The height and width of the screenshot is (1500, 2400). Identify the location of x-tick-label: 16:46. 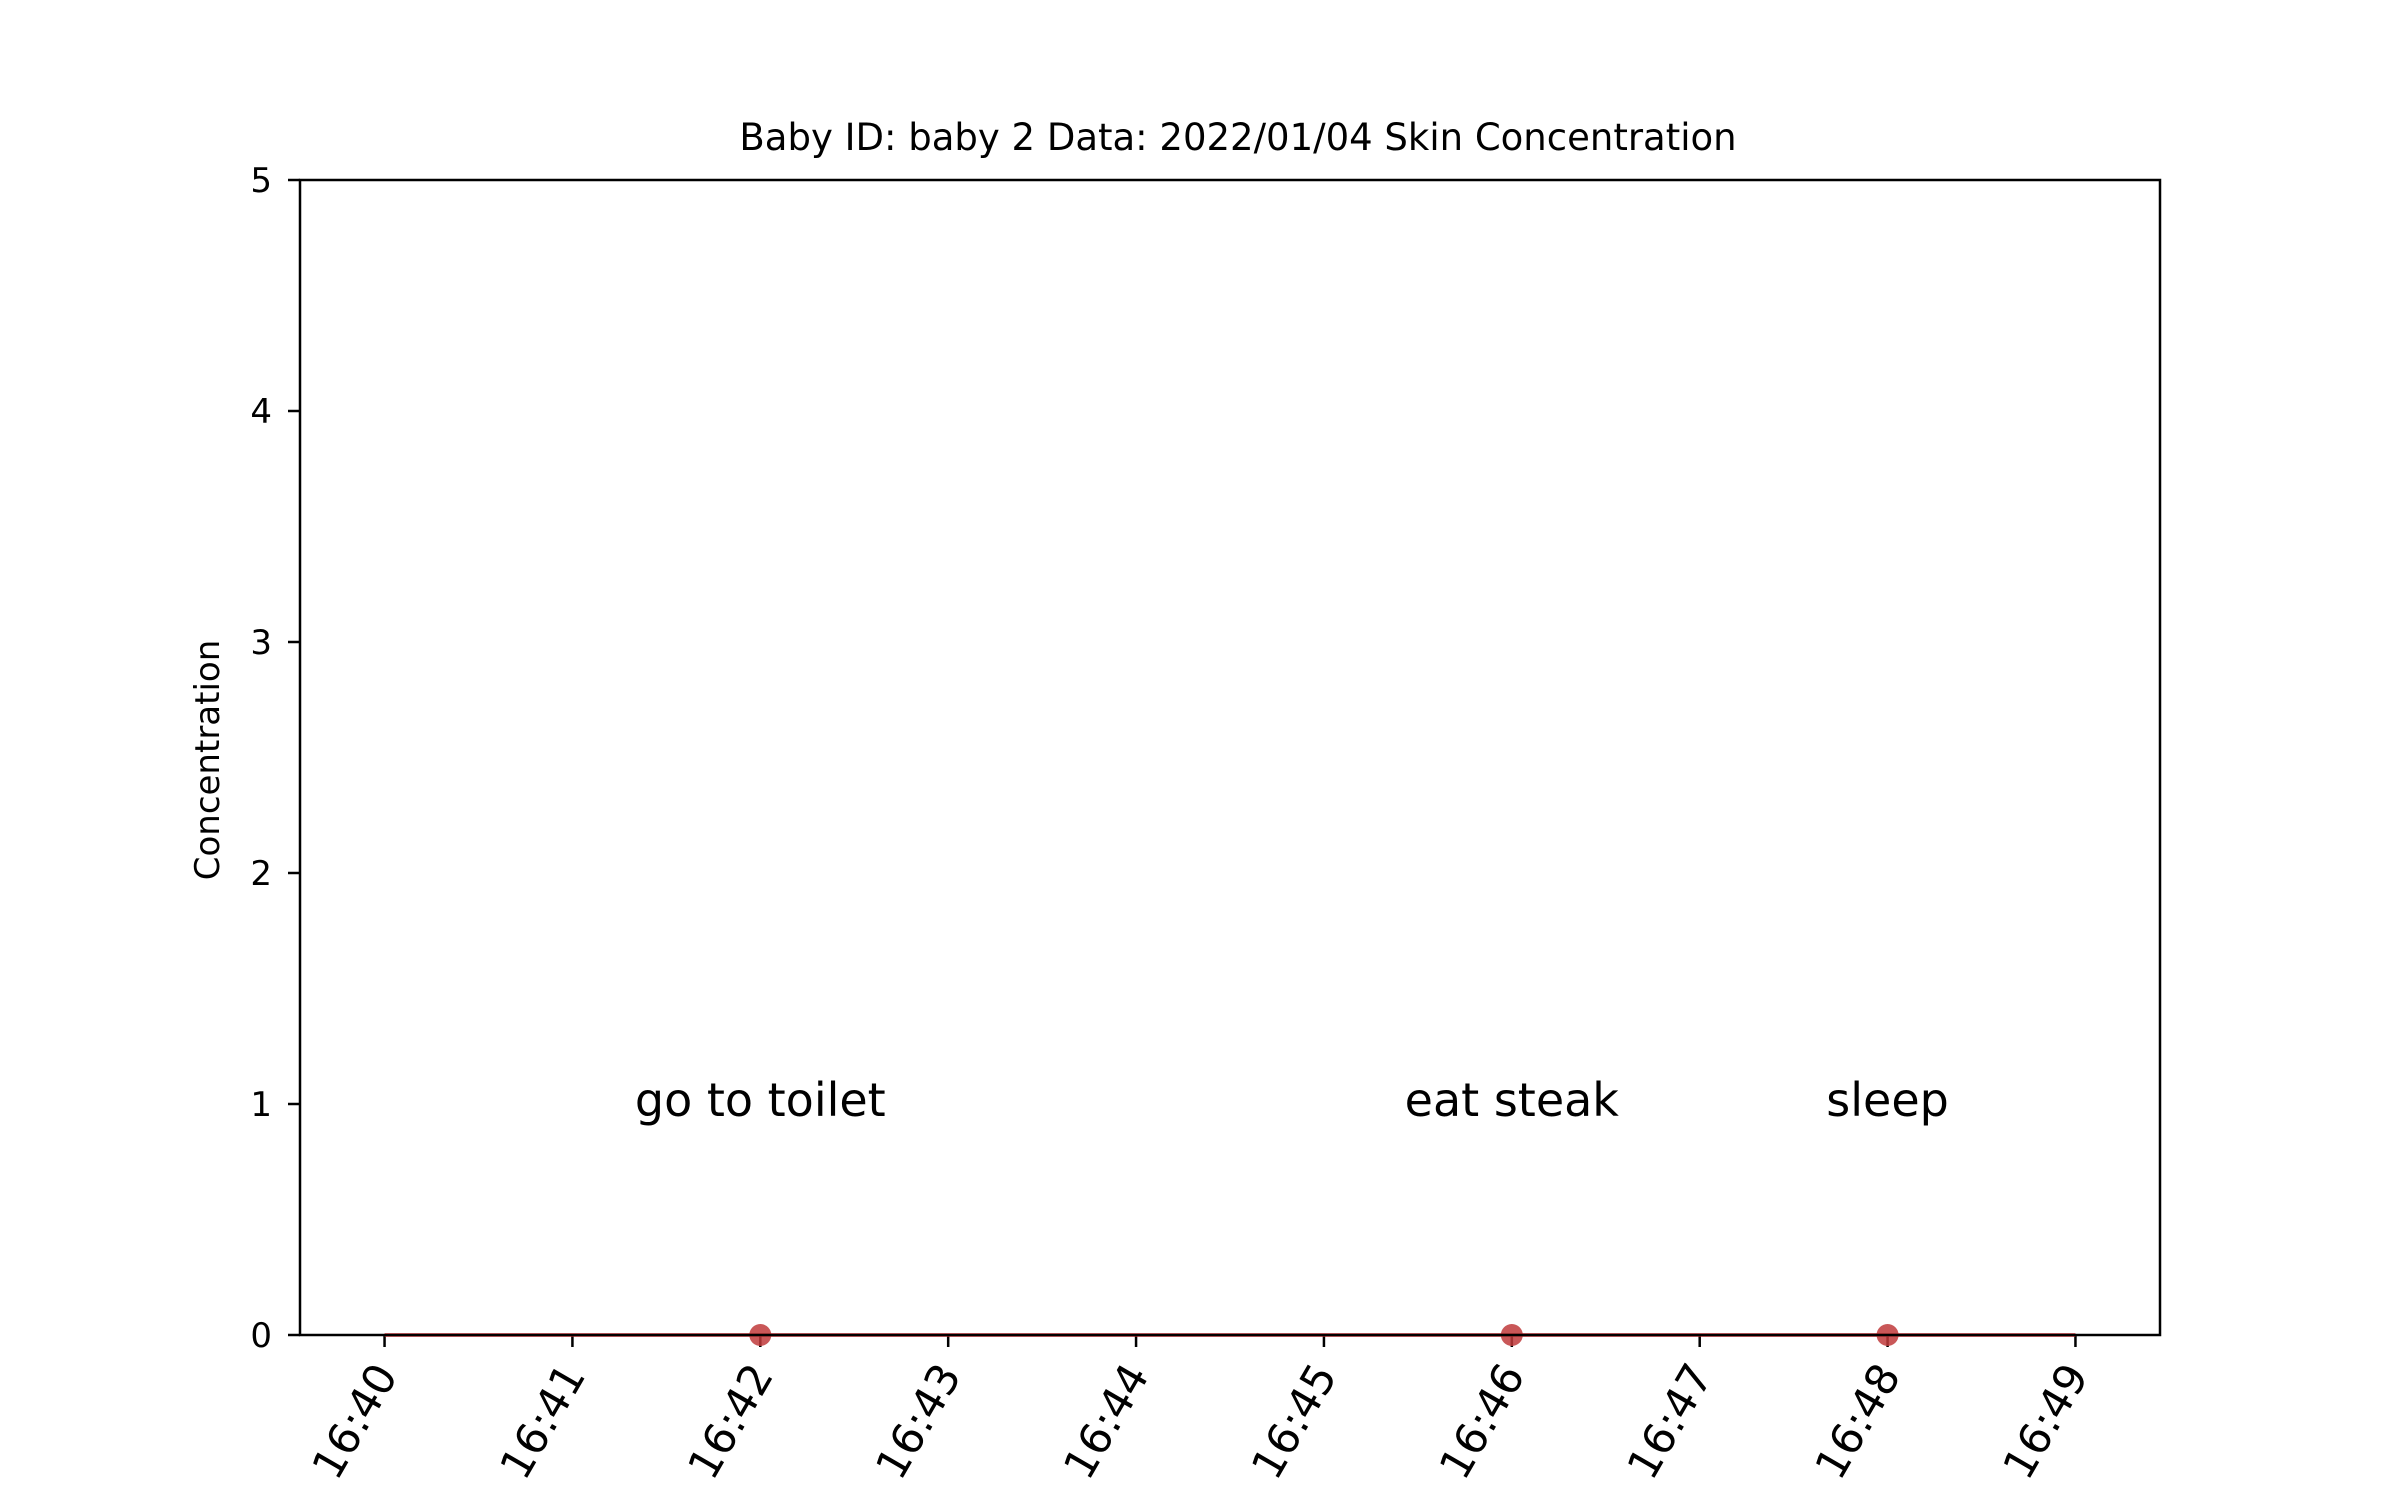
(1482, 1422).